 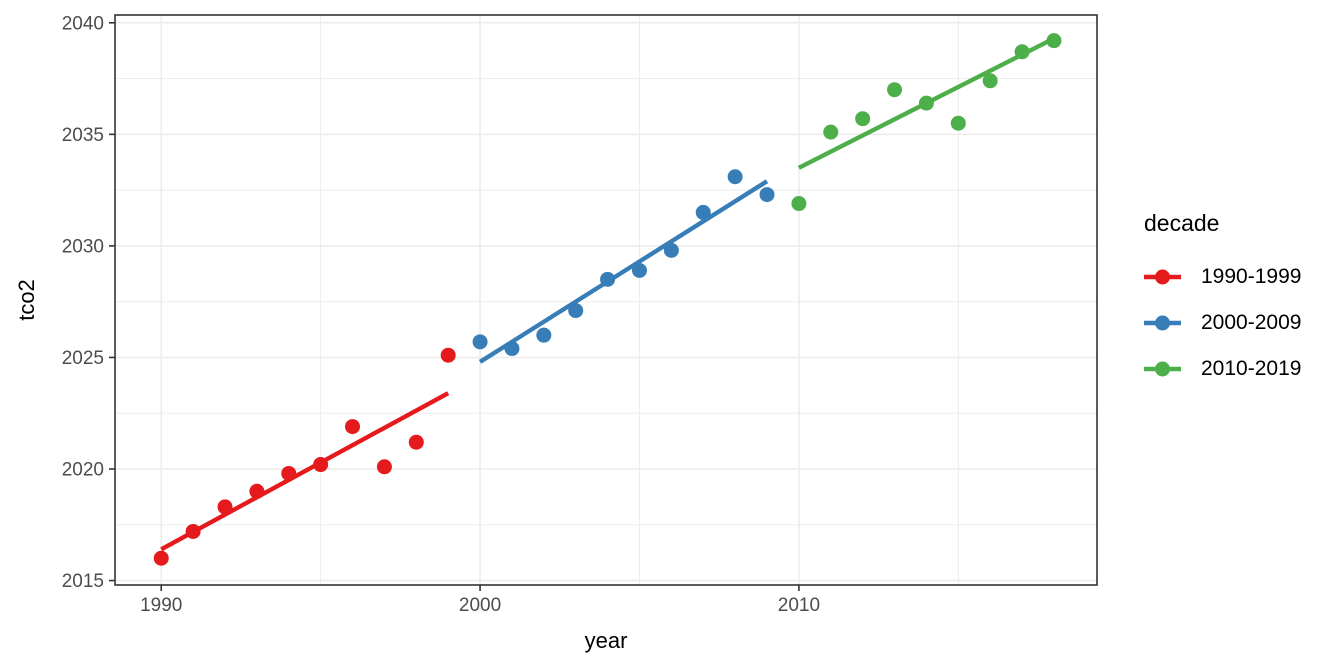 I want to click on legend-entry-label: 1990-1999, so click(x=1251, y=276).